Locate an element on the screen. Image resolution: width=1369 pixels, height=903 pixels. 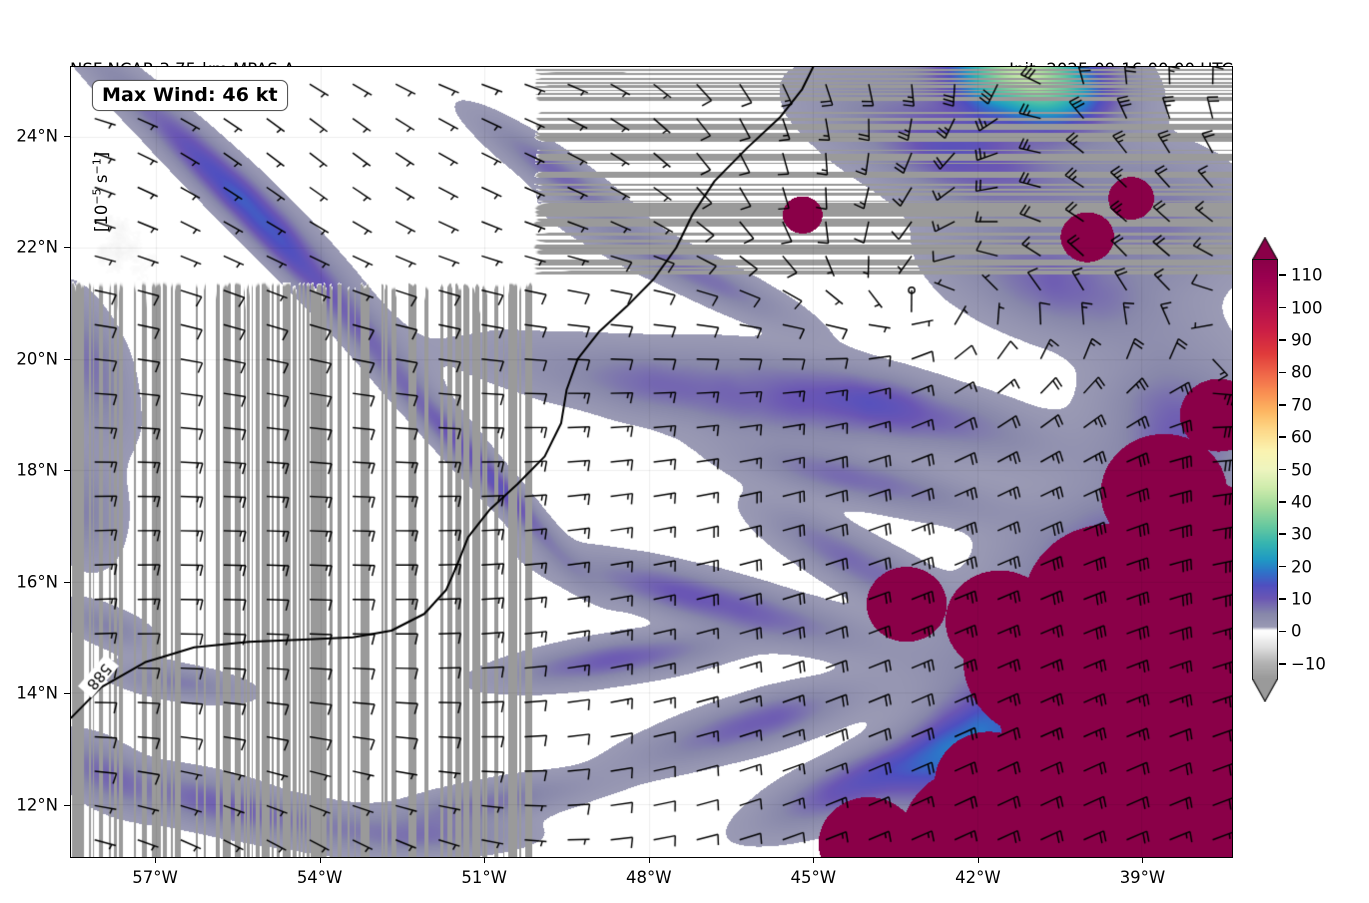
colorbar-tick-label: 40 is located at coordinates (1301, 502).